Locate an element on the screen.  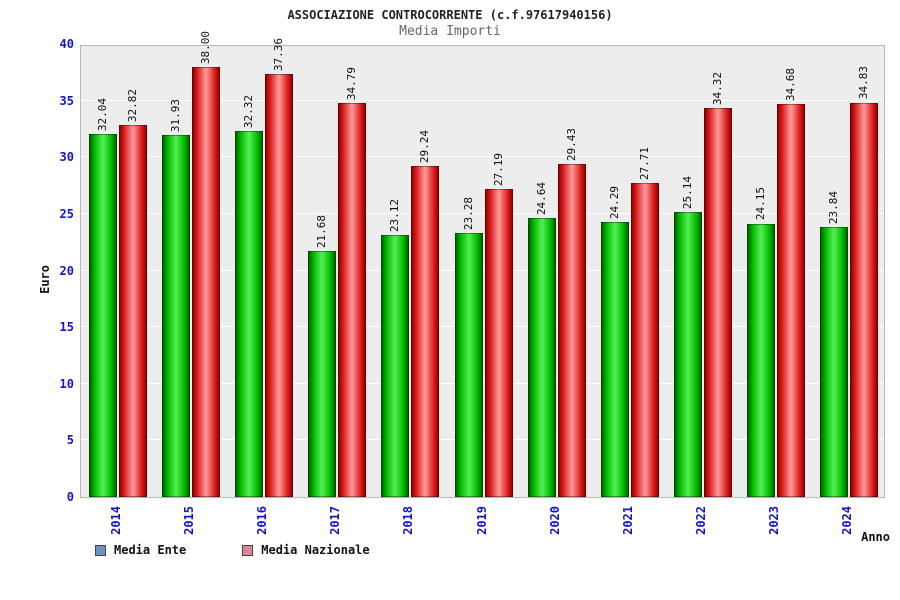
year-label-2017: 2017 is located at coordinates (335, 520).